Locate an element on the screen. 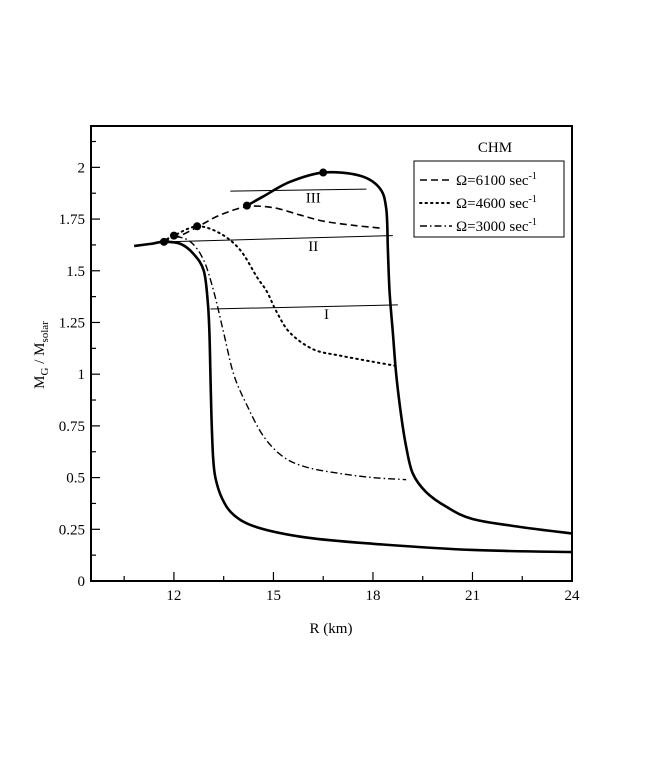  x-tick-label: 18 is located at coordinates (372, 596).